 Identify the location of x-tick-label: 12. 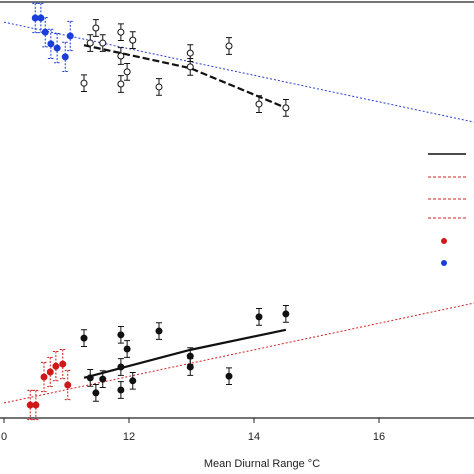
(129, 437).